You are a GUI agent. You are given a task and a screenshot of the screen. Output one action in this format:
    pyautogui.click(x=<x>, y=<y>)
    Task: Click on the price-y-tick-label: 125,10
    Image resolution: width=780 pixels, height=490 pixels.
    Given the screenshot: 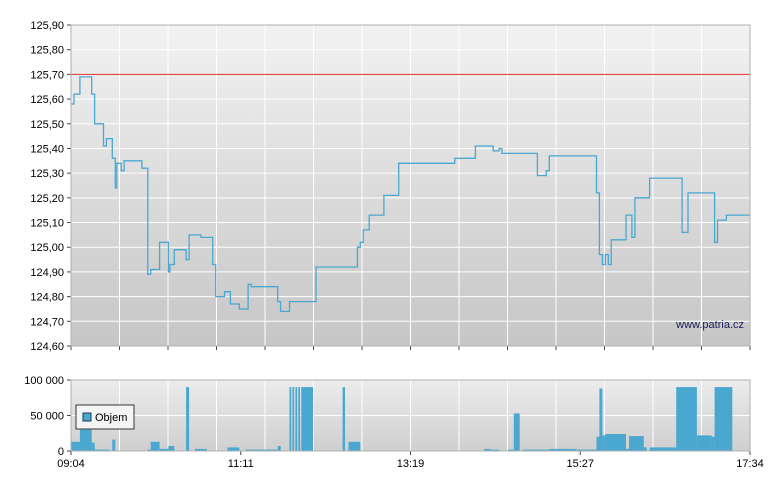 What is the action you would take?
    pyautogui.click(x=47, y=224)
    